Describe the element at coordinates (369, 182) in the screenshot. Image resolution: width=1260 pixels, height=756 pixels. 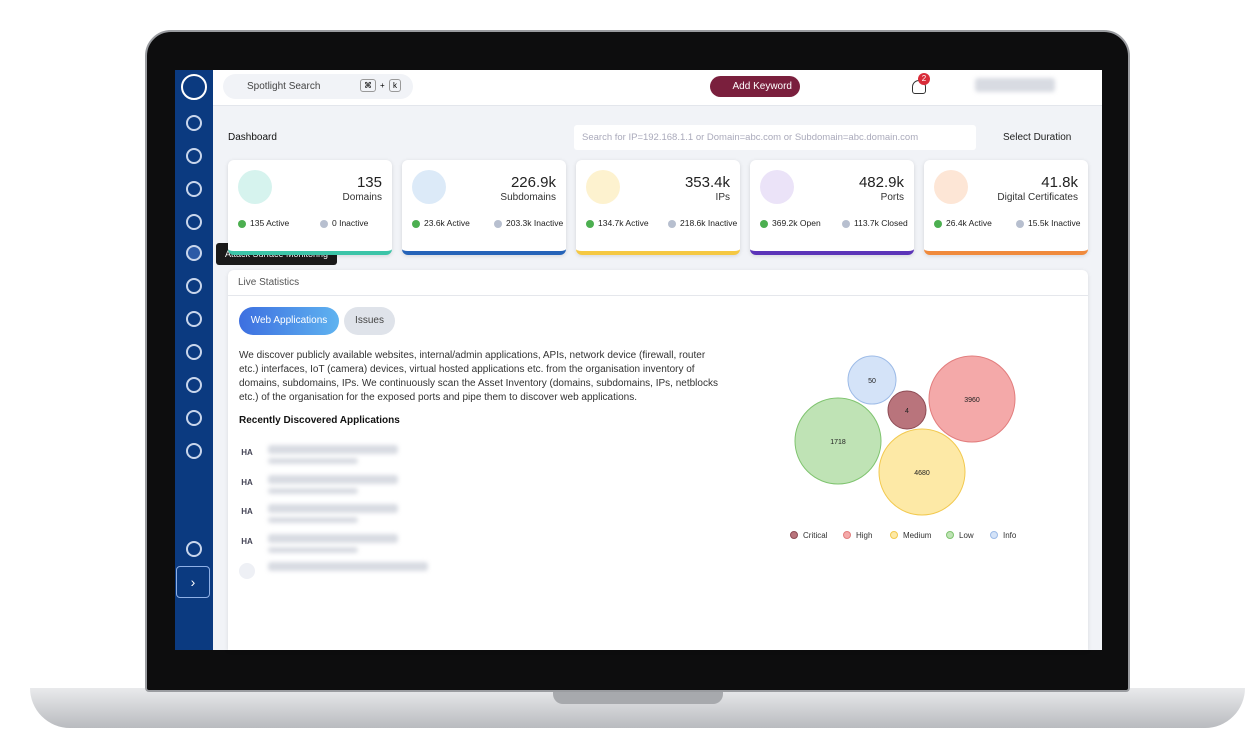
I see `card-value: 135` at that location.